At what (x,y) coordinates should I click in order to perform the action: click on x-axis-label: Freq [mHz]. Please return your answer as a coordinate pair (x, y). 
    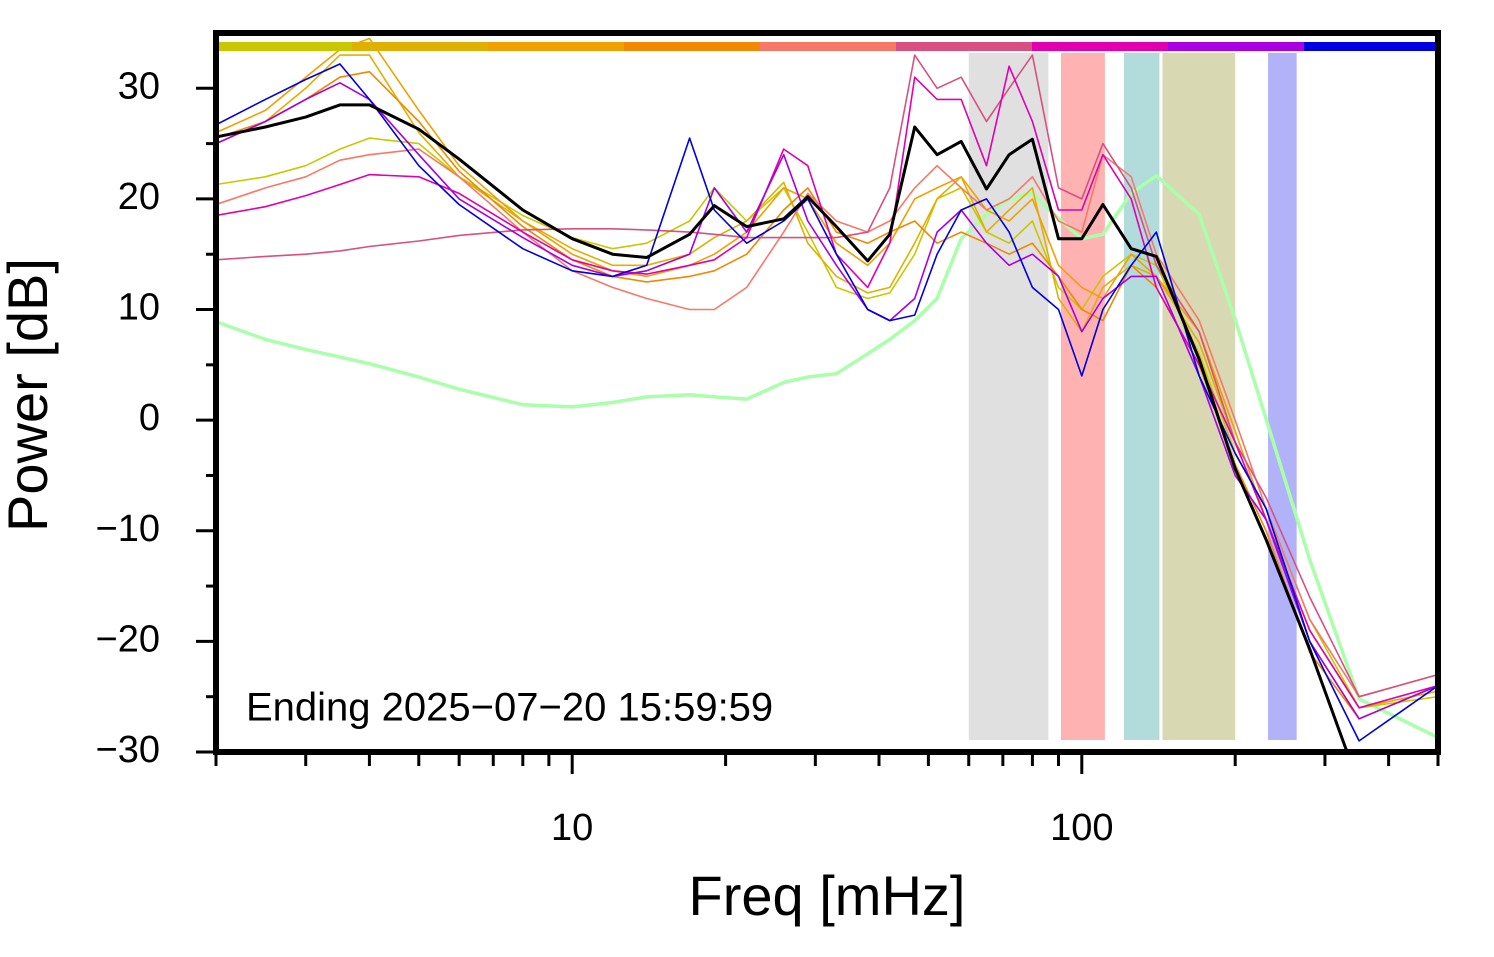
    Looking at the image, I should click on (827, 895).